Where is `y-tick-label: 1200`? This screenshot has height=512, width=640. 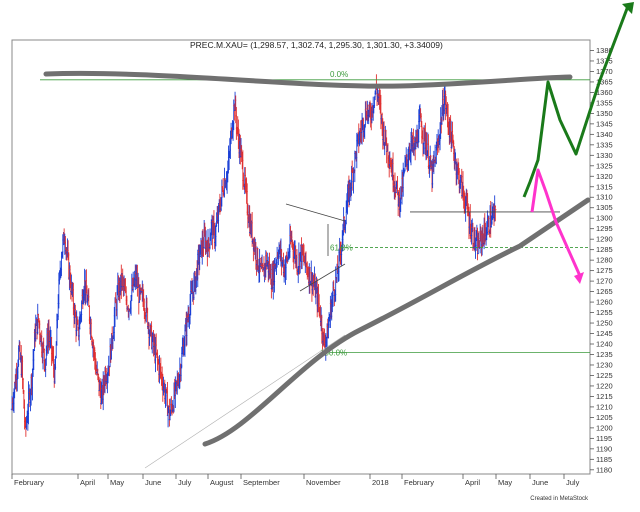
y-tick-label: 1200 is located at coordinates (604, 427).